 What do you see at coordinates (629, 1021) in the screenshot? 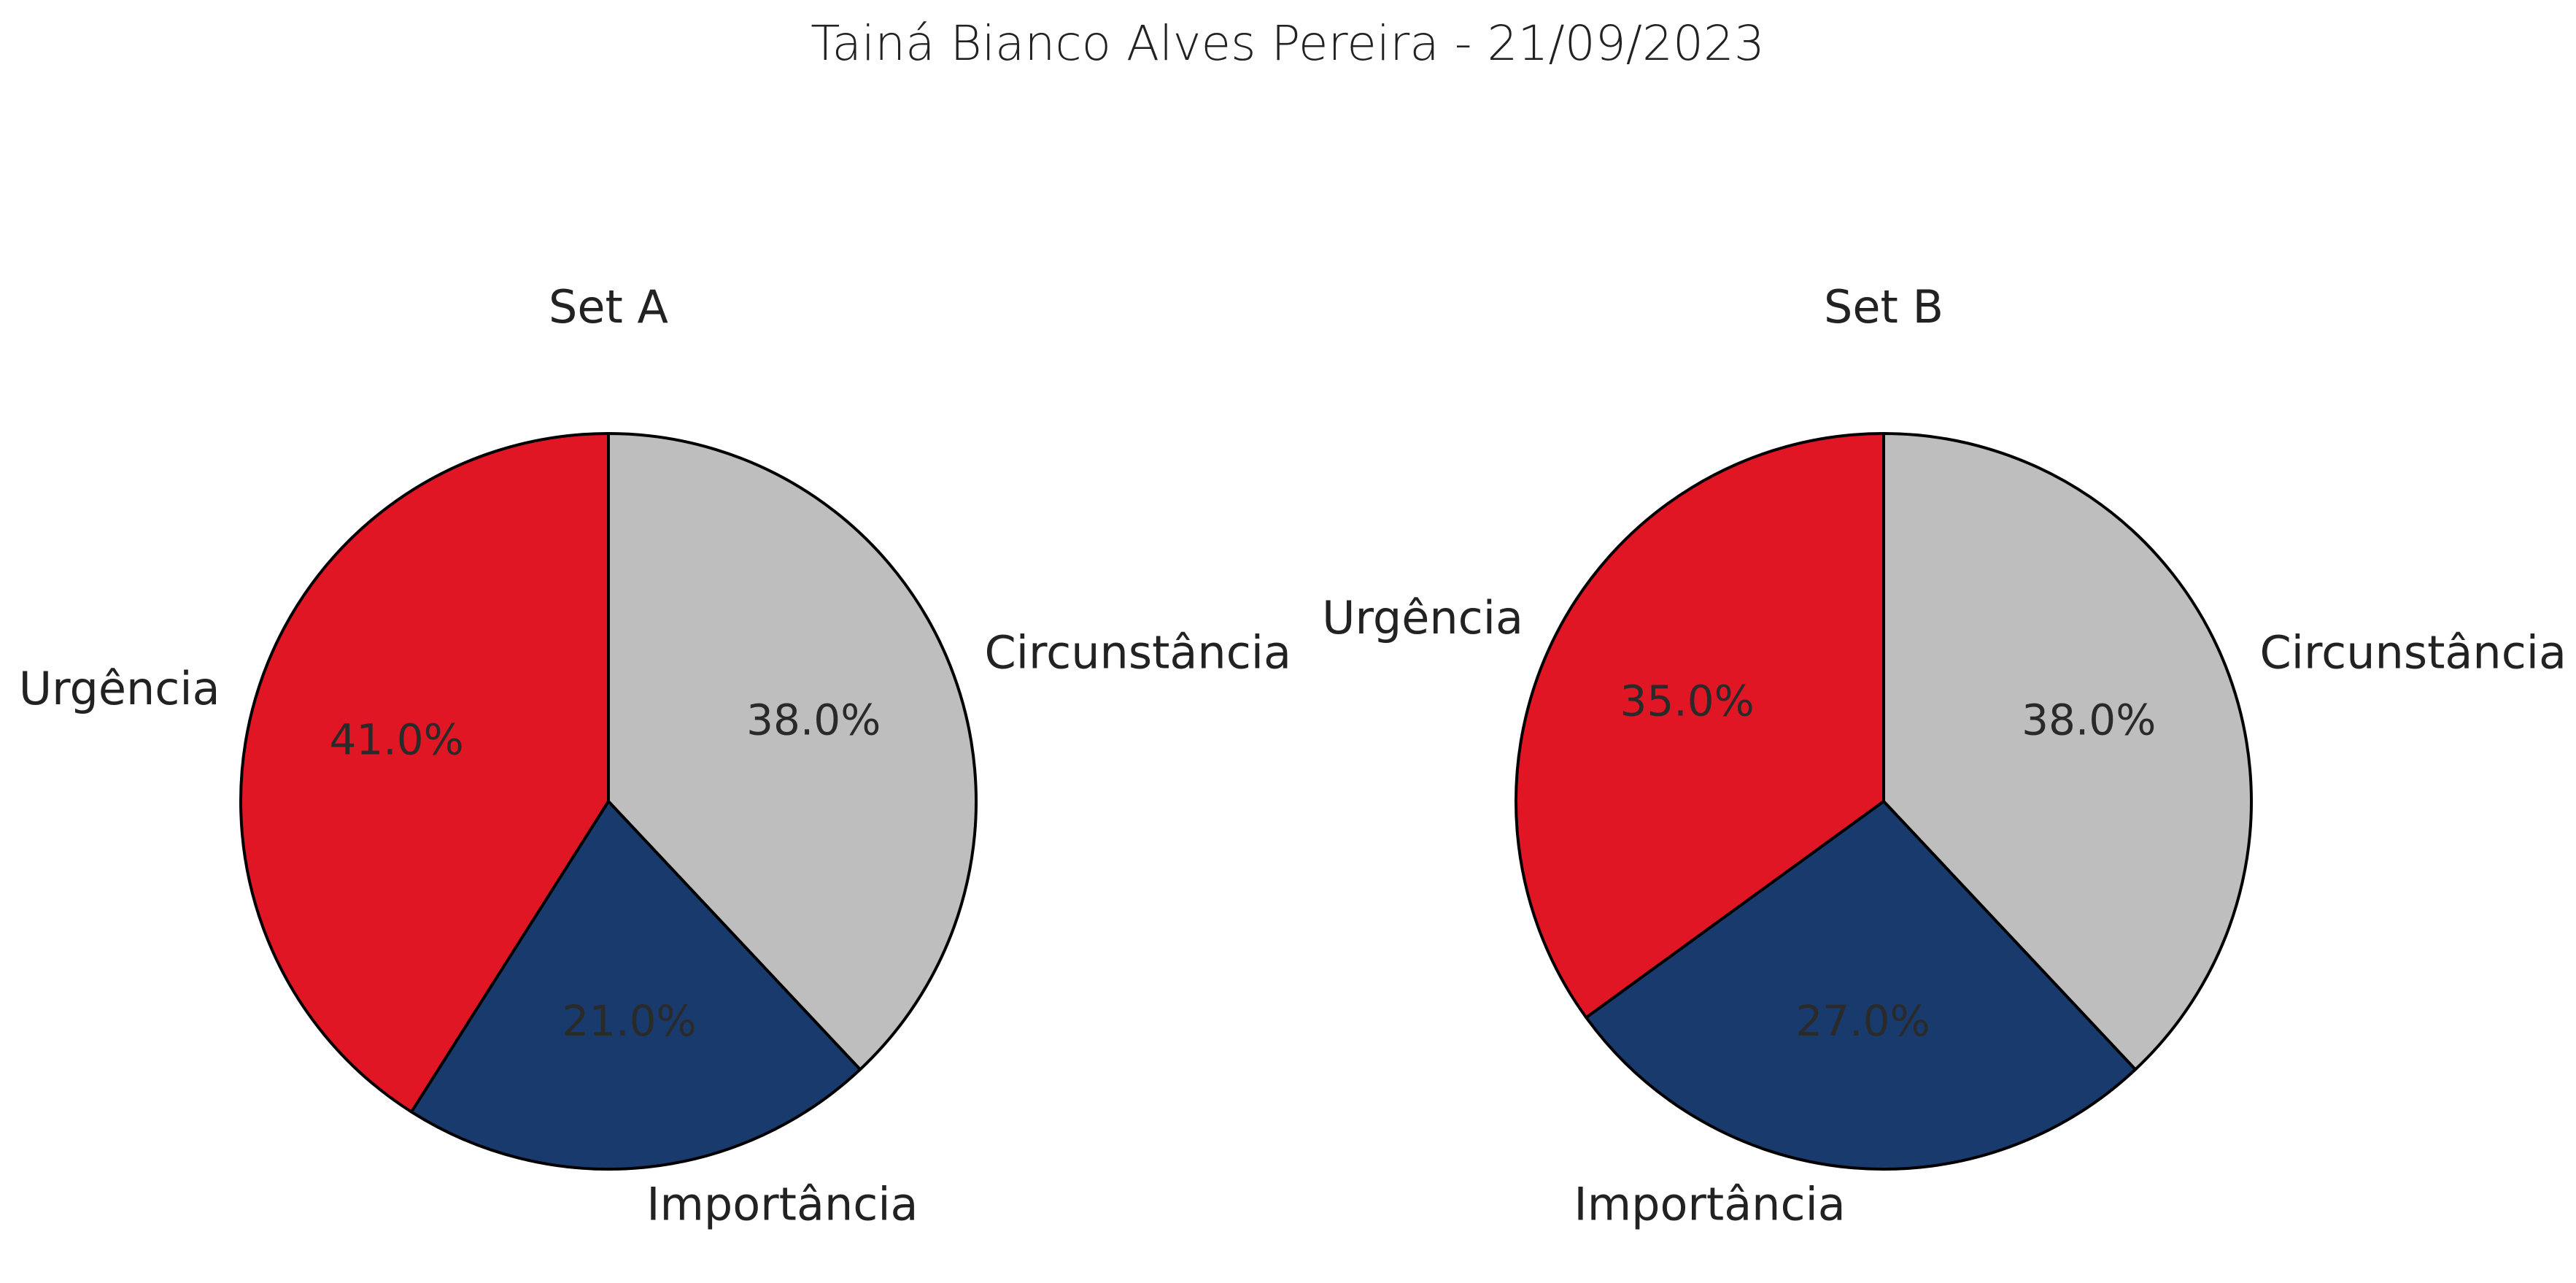
I see `pie-value-label-importancia-set-a: 21.0%` at bounding box center [629, 1021].